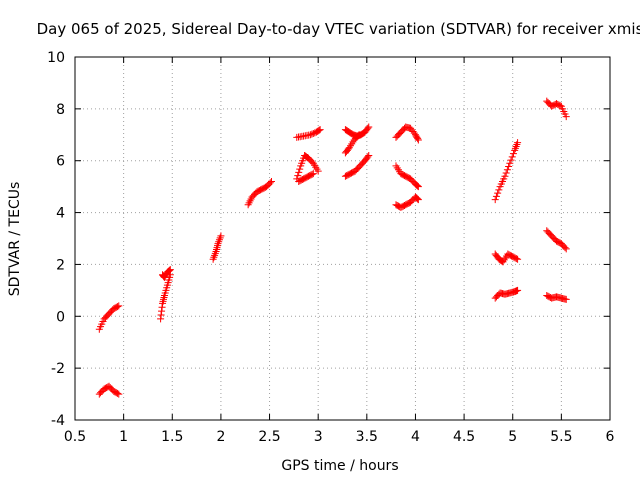 The image size is (640, 480). What do you see at coordinates (269, 437) in the screenshot?
I see `x-tick-label: 2.5` at bounding box center [269, 437].